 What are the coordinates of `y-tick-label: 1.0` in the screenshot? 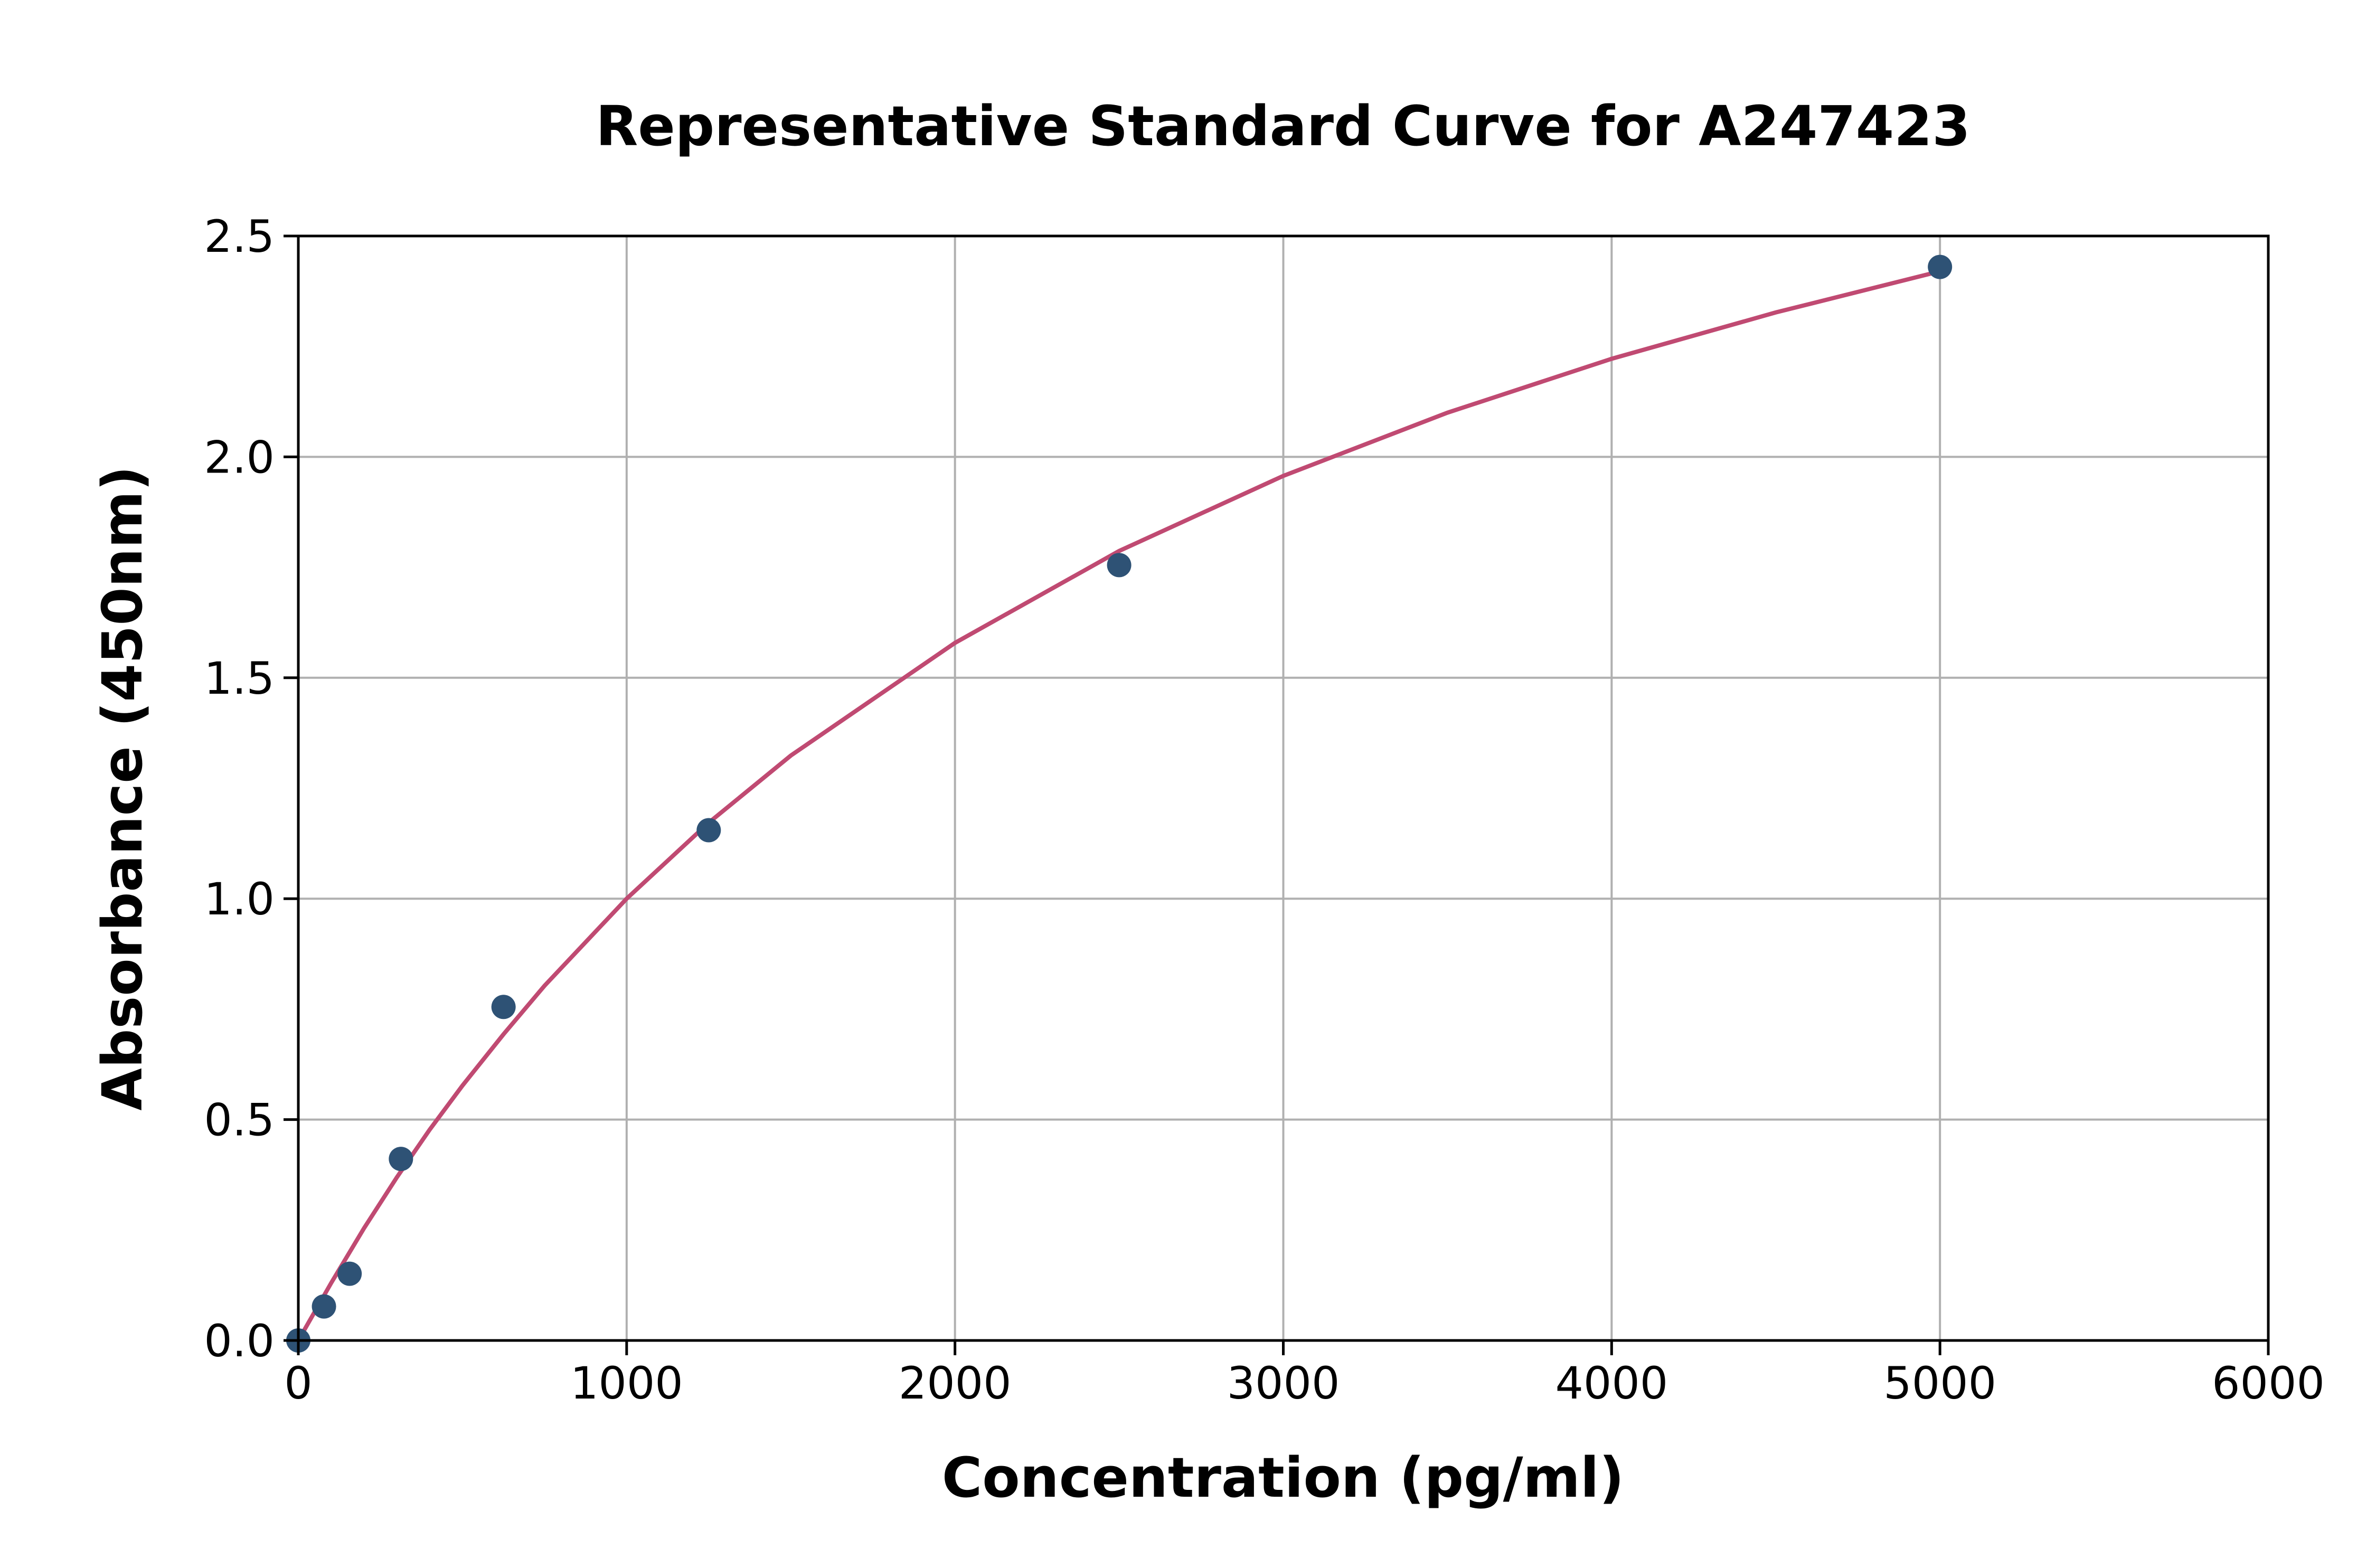 It's located at (240, 899).